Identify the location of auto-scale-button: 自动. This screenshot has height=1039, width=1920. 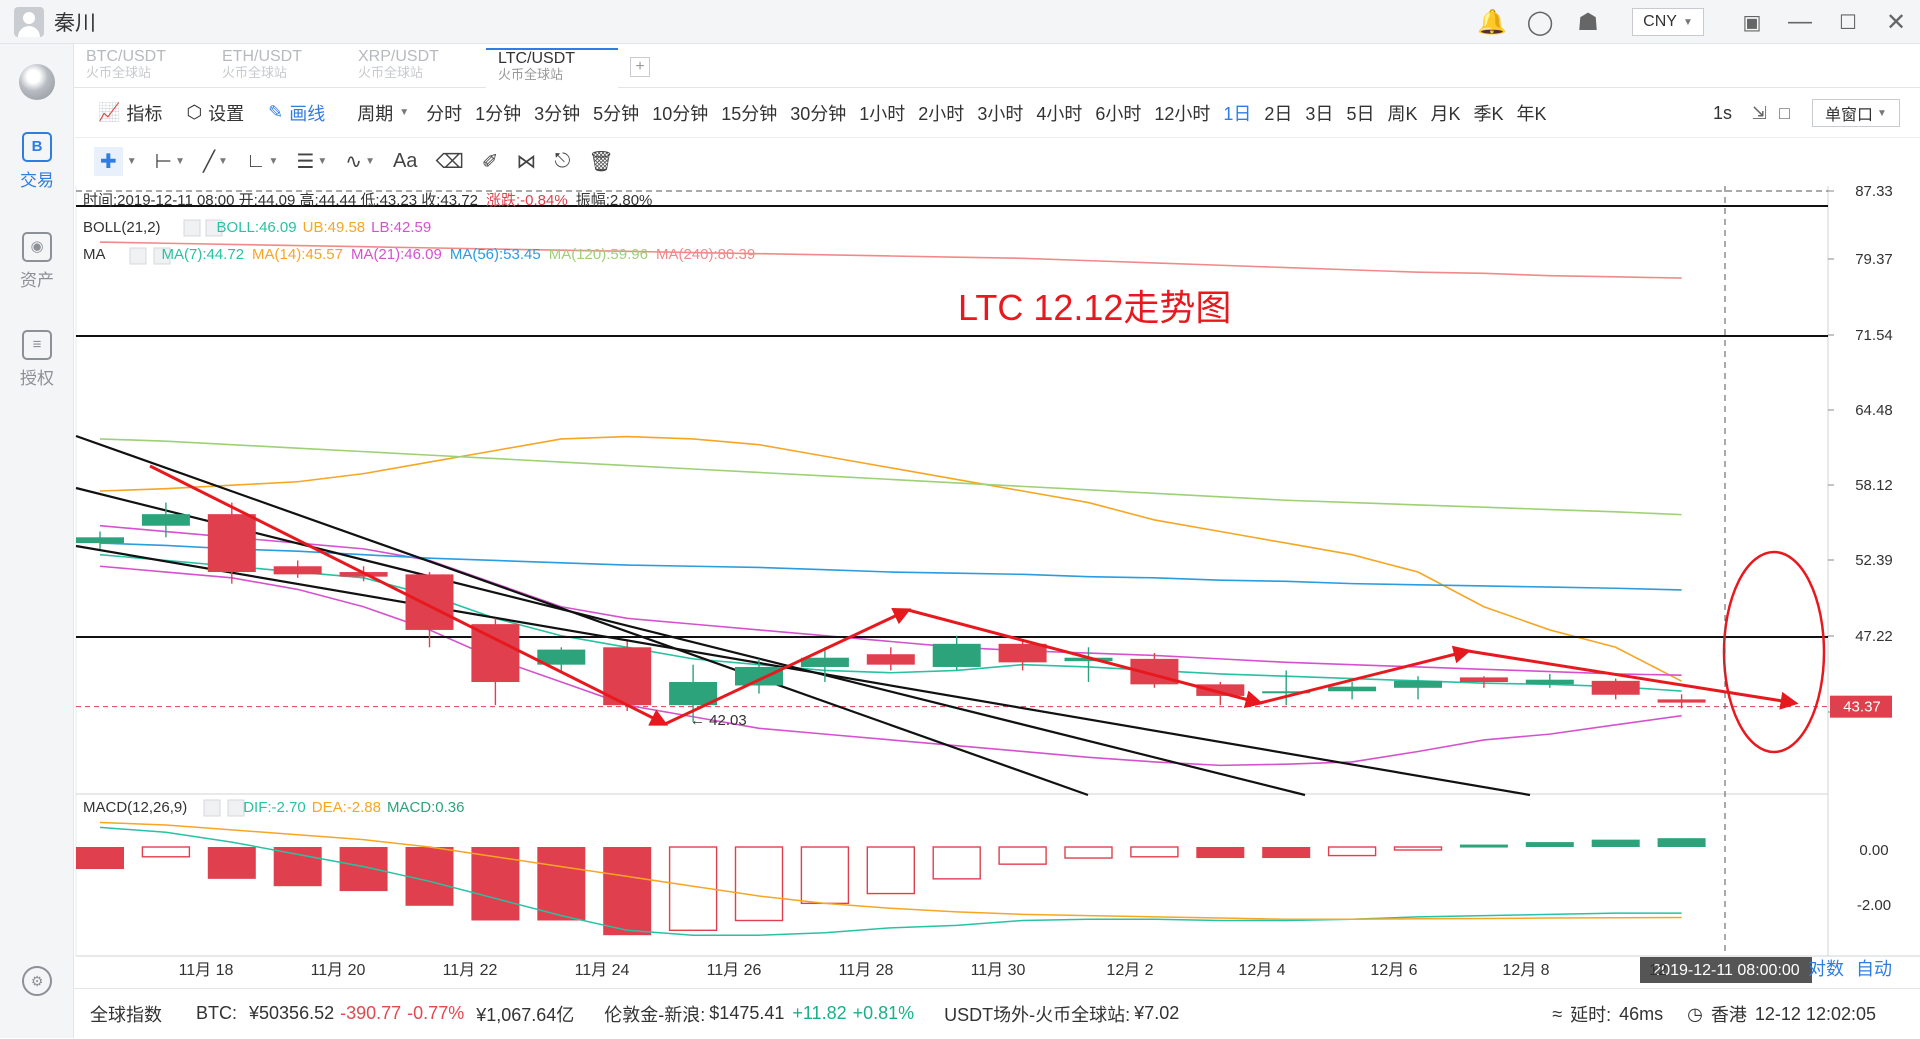
(1874, 969).